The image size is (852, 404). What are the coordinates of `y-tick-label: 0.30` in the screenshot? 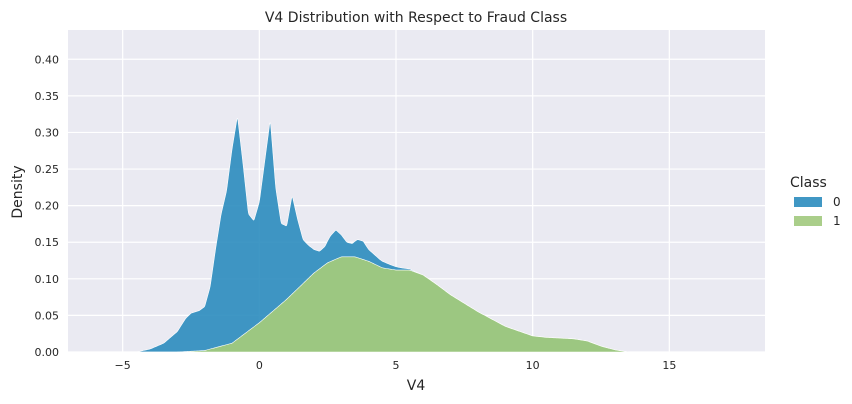 It's located at (47, 132).